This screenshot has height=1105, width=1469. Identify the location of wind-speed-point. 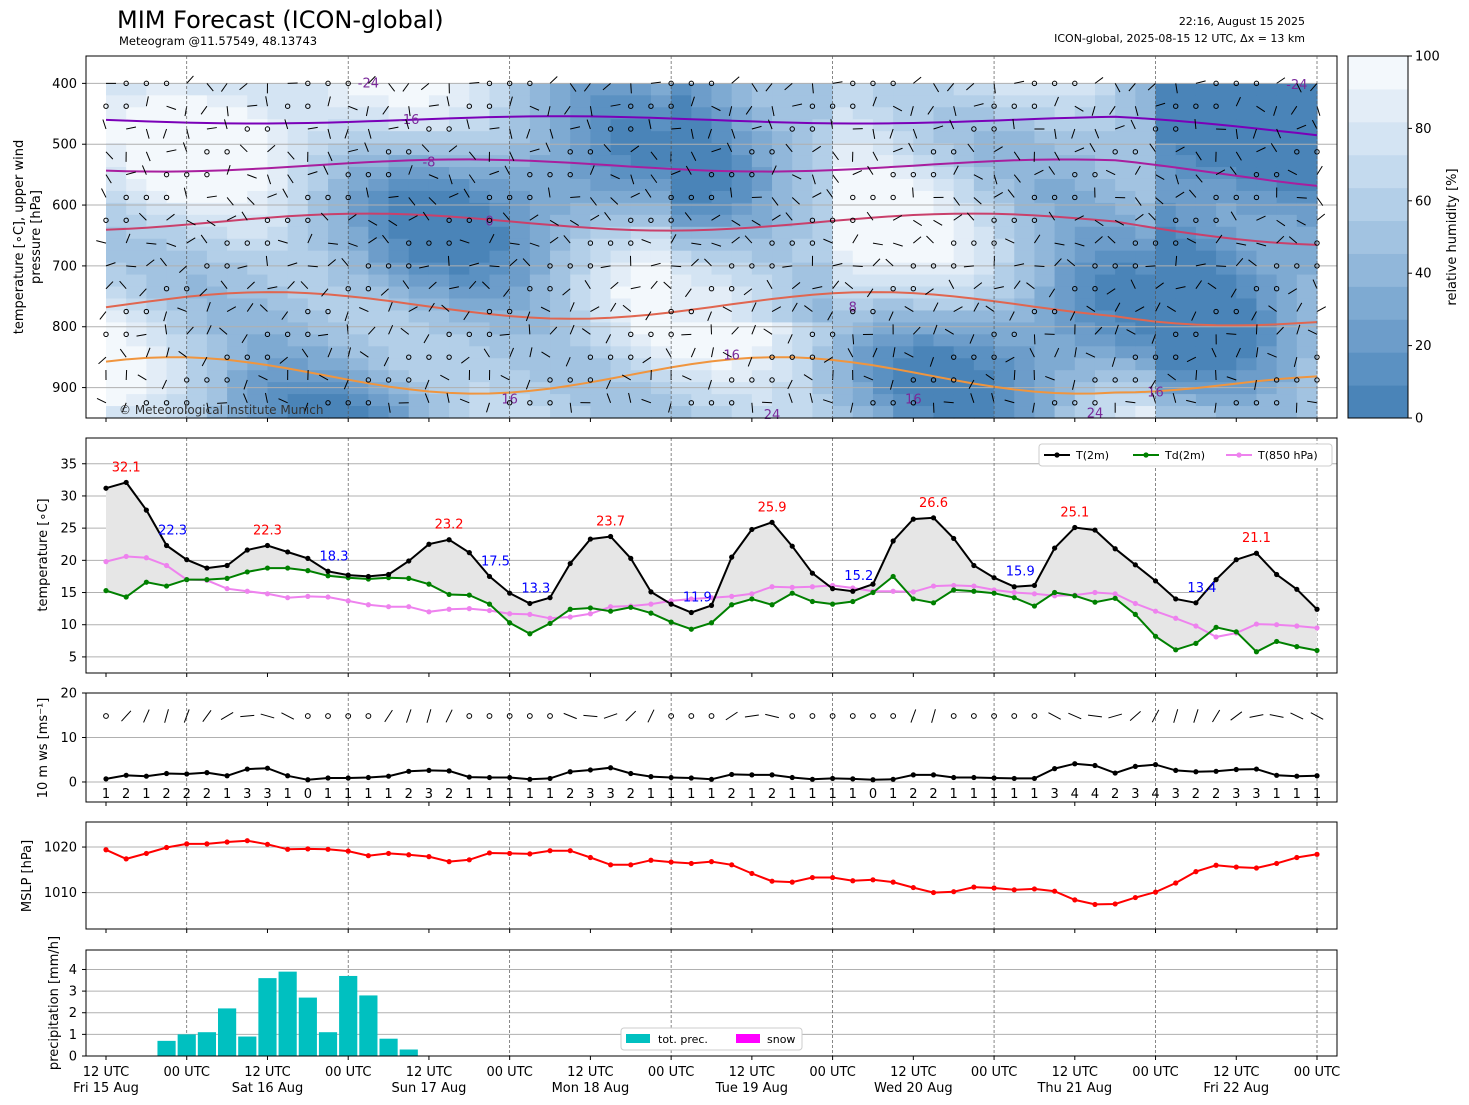
(954, 777).